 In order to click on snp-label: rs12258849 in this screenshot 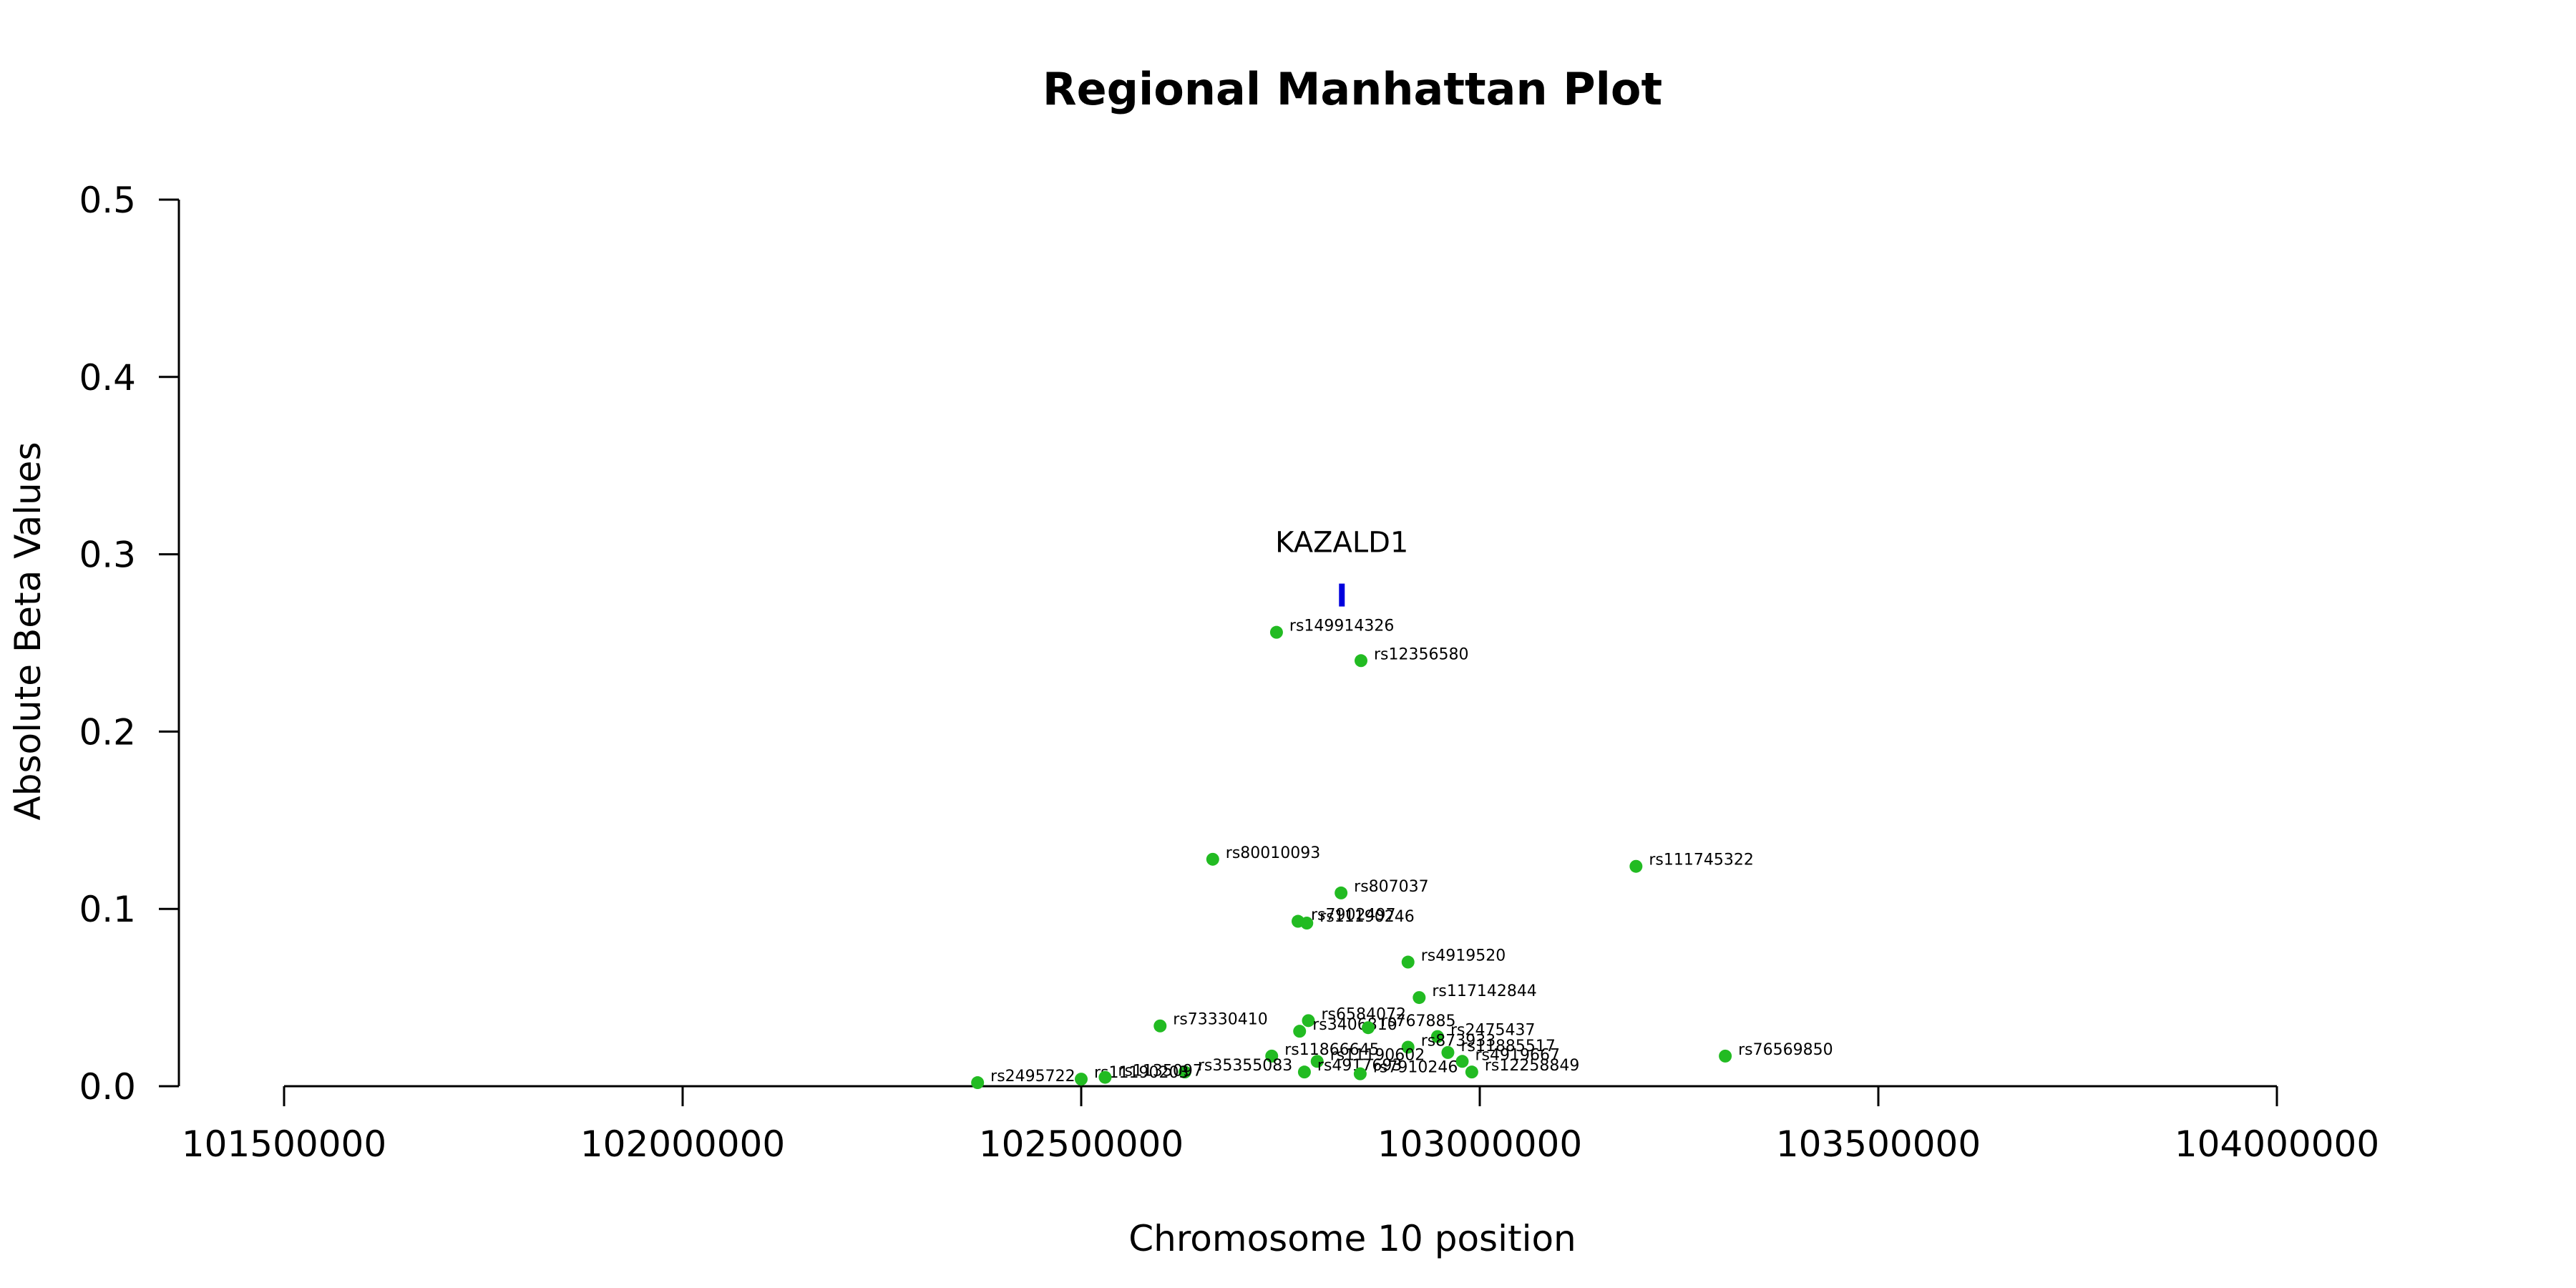, I will do `click(1532, 1066)`.